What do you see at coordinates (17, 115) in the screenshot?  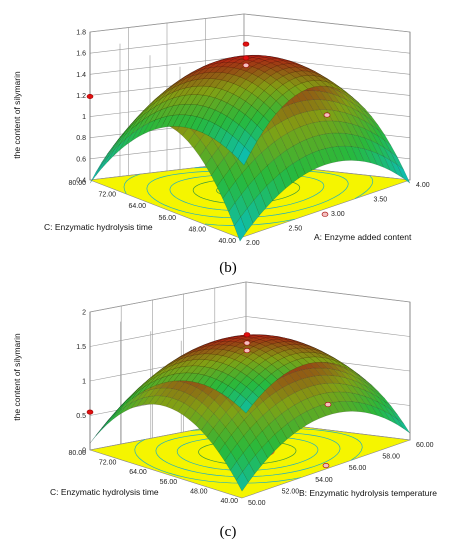 I see `panel-b-z-axis-label: the content of silymarin` at bounding box center [17, 115].